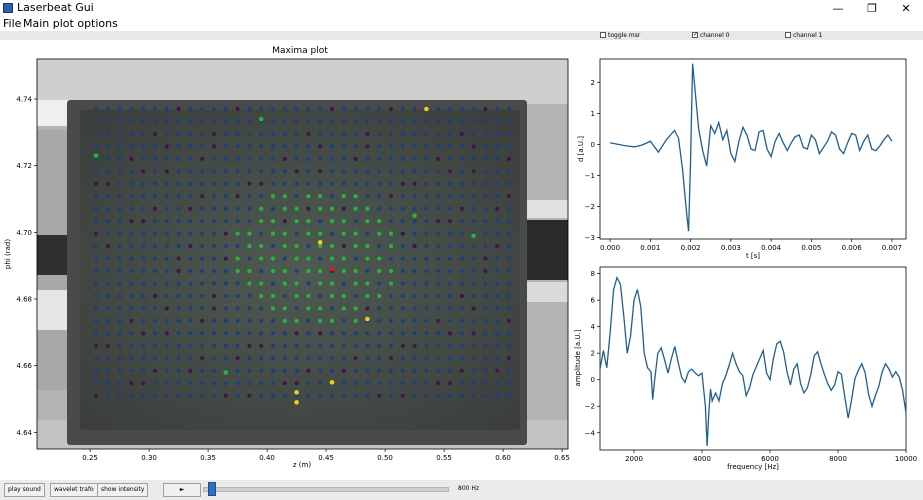 The image size is (923, 500). Describe the element at coordinates (838, 8) in the screenshot. I see `minimize-button: —` at that location.